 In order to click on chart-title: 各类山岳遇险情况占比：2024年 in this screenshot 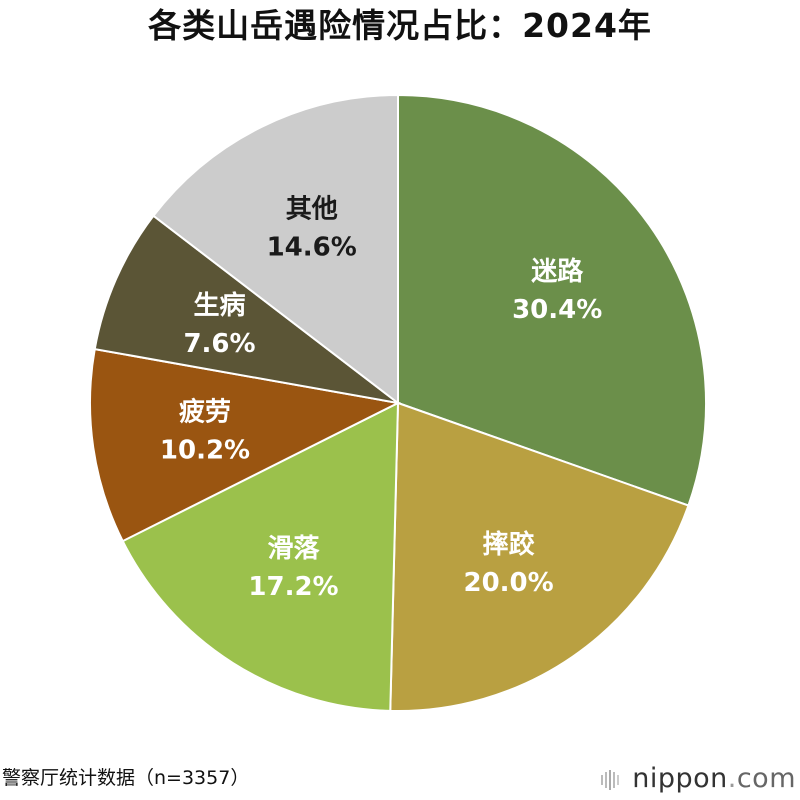, I will do `click(400, 25)`.